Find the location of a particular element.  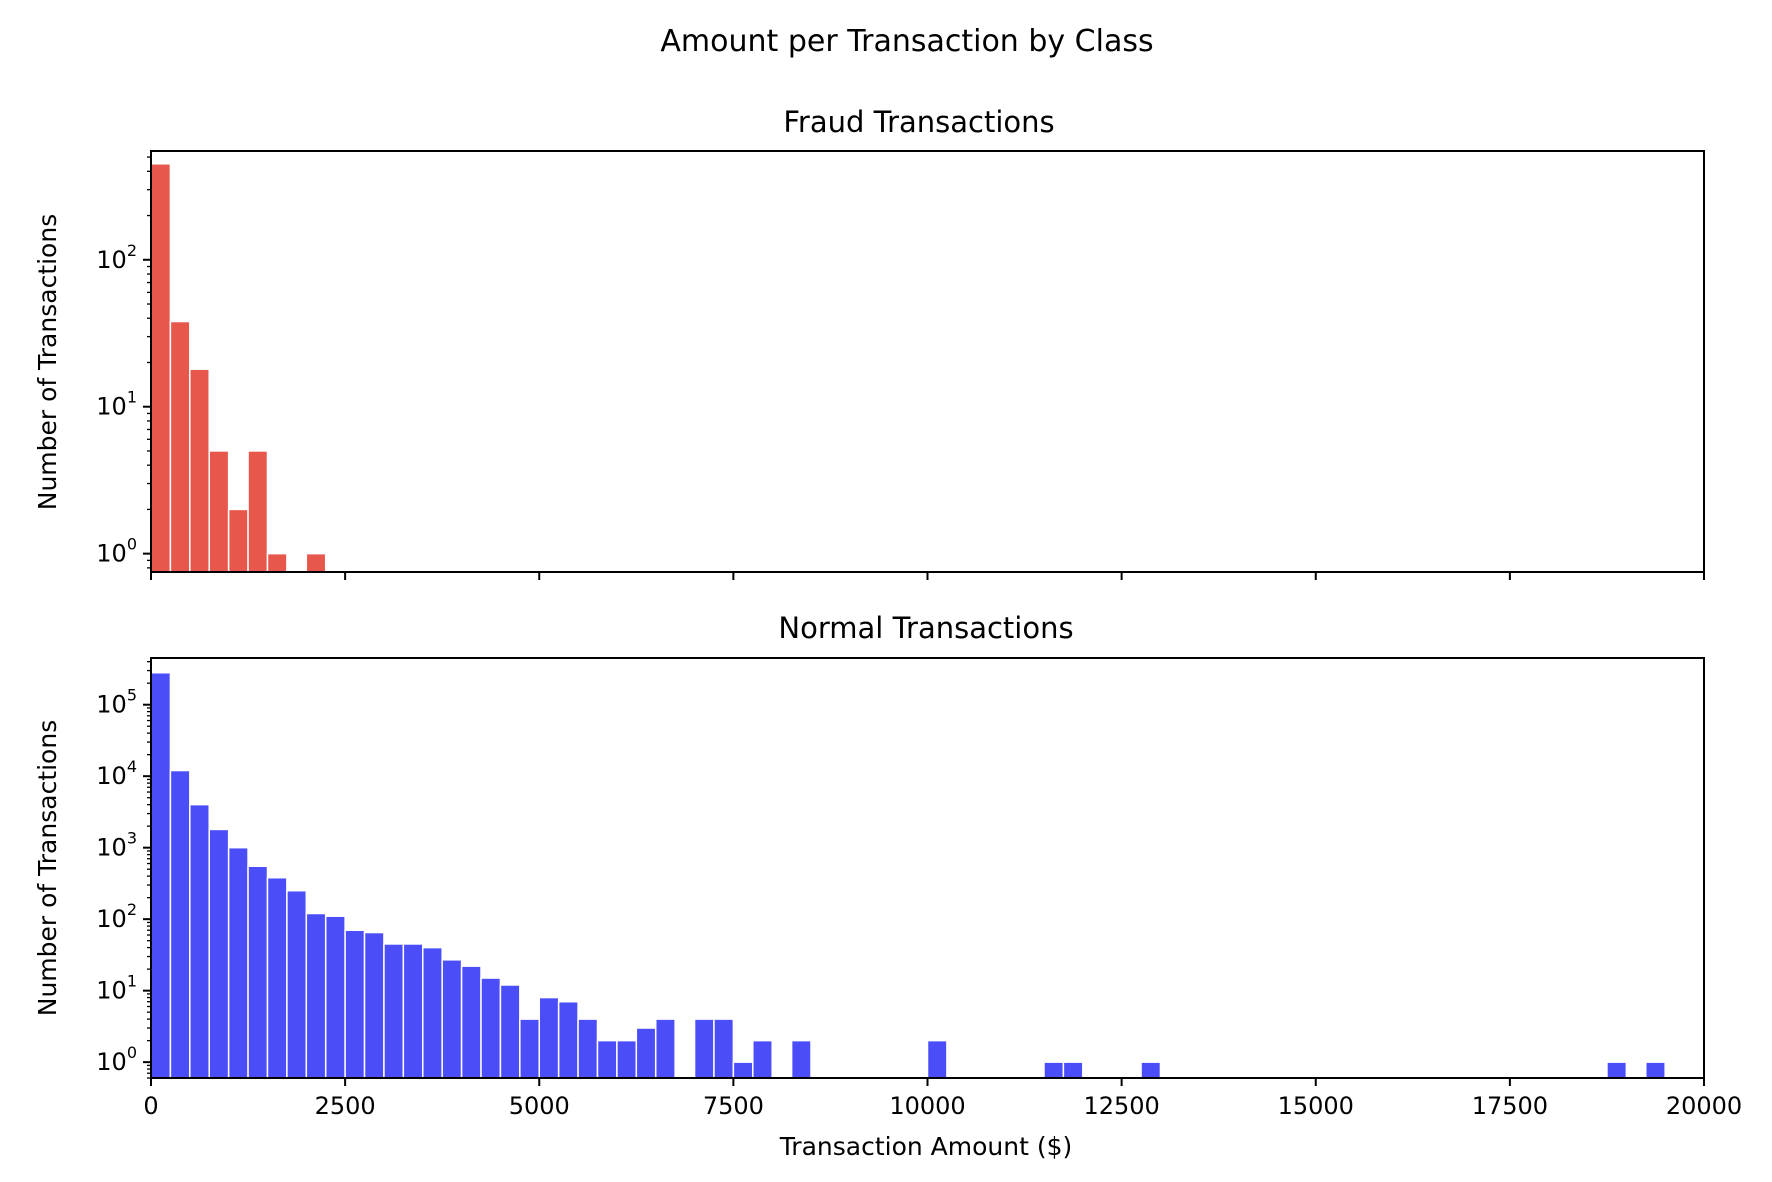

fraud-panel-title: Fraud Transactions is located at coordinates (918, 122).